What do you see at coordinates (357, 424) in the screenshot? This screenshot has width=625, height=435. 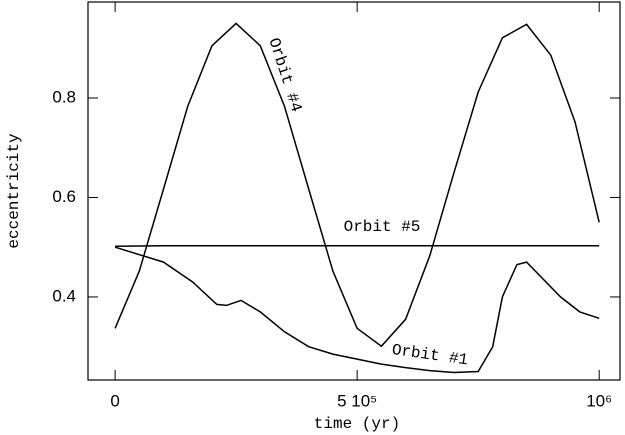 I see `x-axis-label: time (yr)` at bounding box center [357, 424].